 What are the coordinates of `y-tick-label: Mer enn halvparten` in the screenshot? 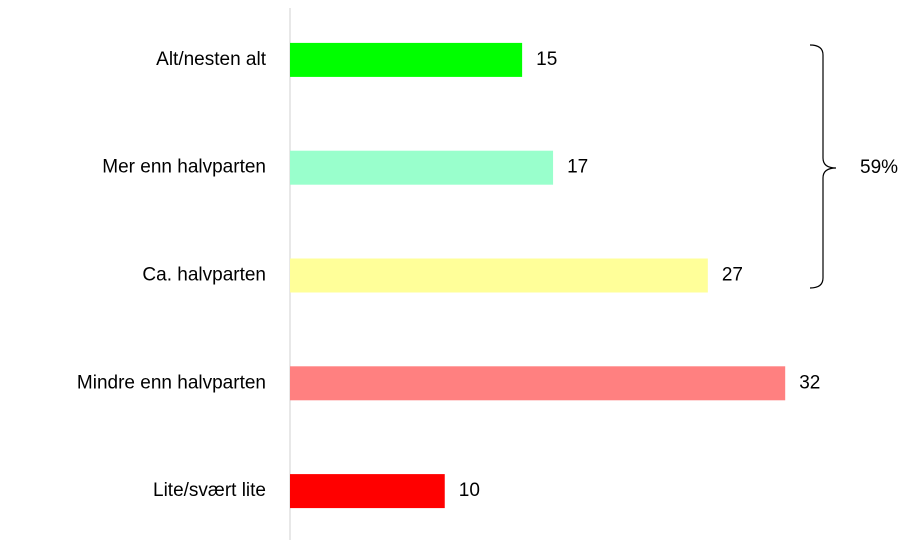 It's located at (184, 167).